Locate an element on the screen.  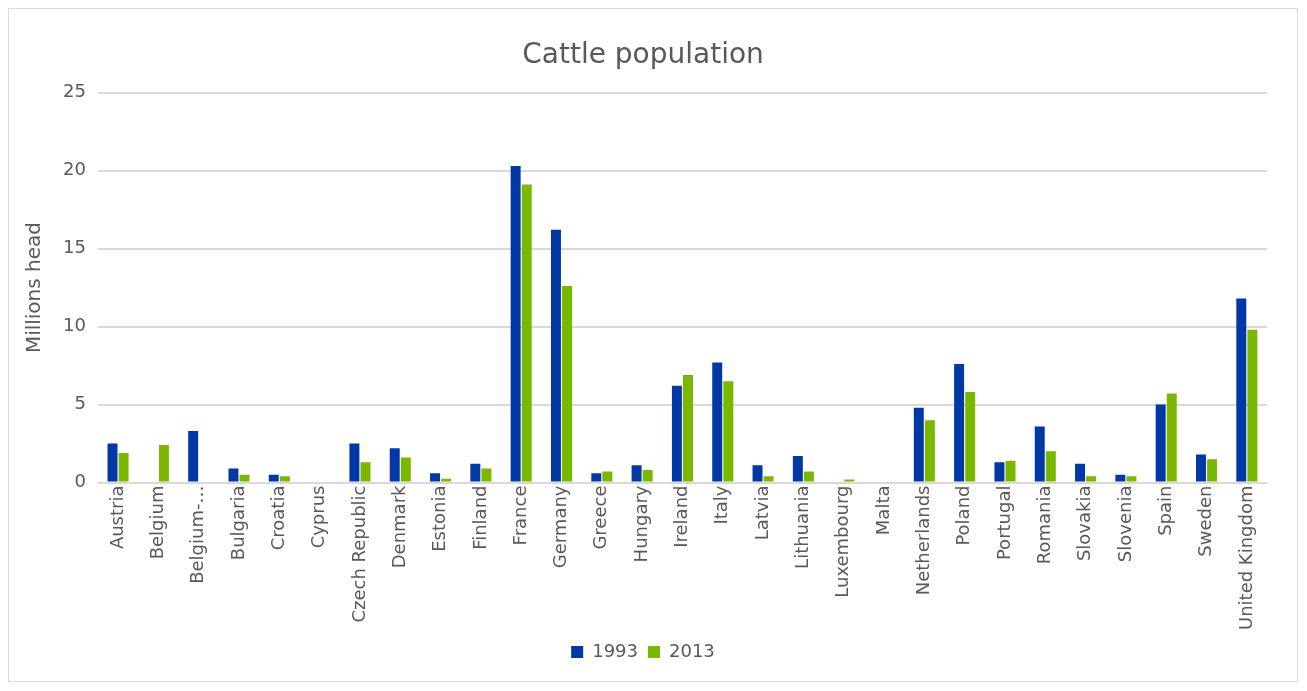
x-tick-label: Belgium is located at coordinates (157, 522).